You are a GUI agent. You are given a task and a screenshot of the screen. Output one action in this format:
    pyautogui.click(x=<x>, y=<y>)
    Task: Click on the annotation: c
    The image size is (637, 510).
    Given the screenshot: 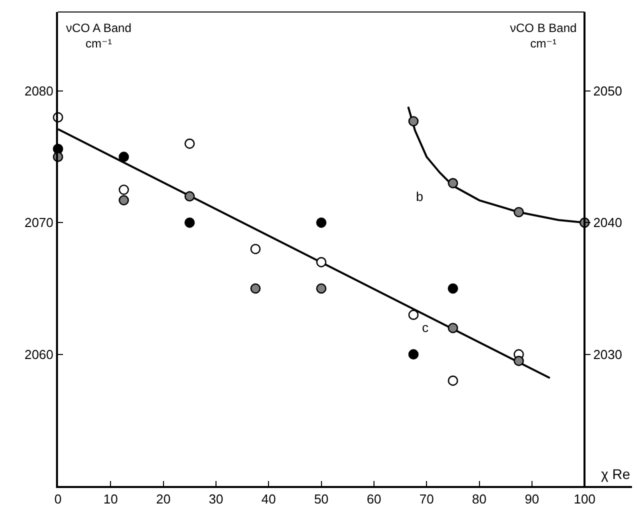 What is the action you would take?
    pyautogui.click(x=425, y=327)
    